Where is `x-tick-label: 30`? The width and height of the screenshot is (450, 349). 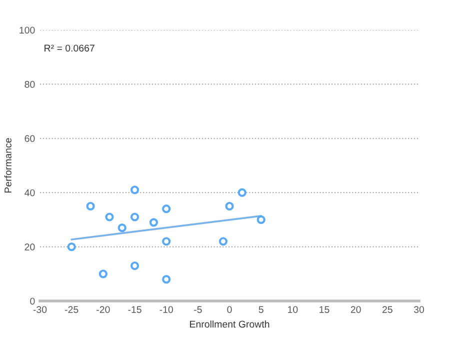 x-tick-label: 30 is located at coordinates (419, 309).